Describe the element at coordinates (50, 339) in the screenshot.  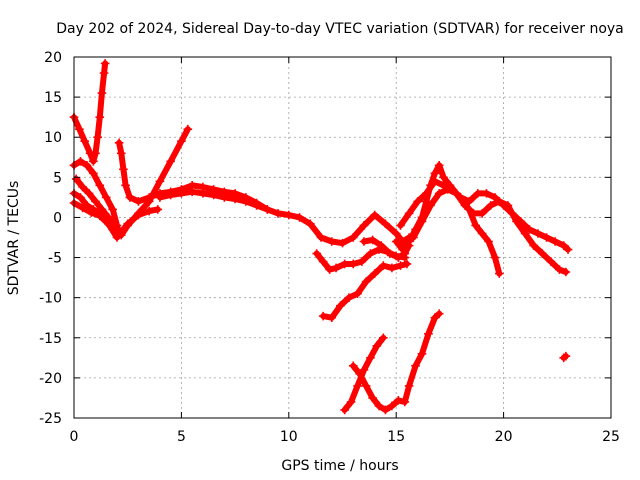
I see `y-tick-label: -15` at that location.